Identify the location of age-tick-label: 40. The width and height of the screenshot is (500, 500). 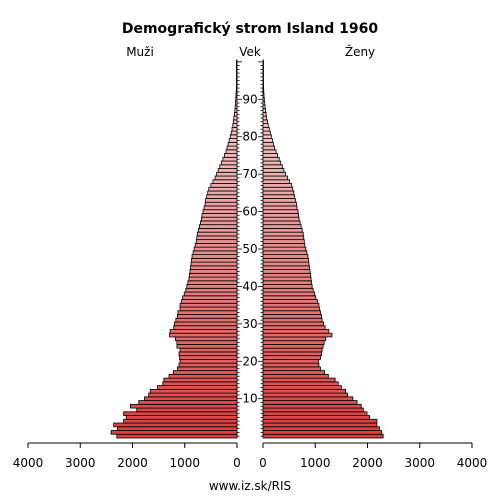
(249, 286).